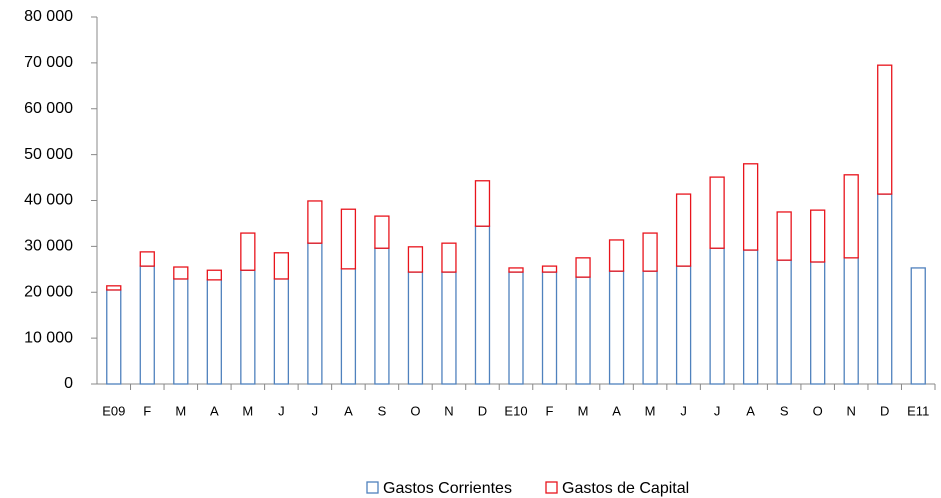 The height and width of the screenshot is (498, 941). Describe the element at coordinates (48, 108) in the screenshot. I see `y-tick-label: 60 000` at that location.